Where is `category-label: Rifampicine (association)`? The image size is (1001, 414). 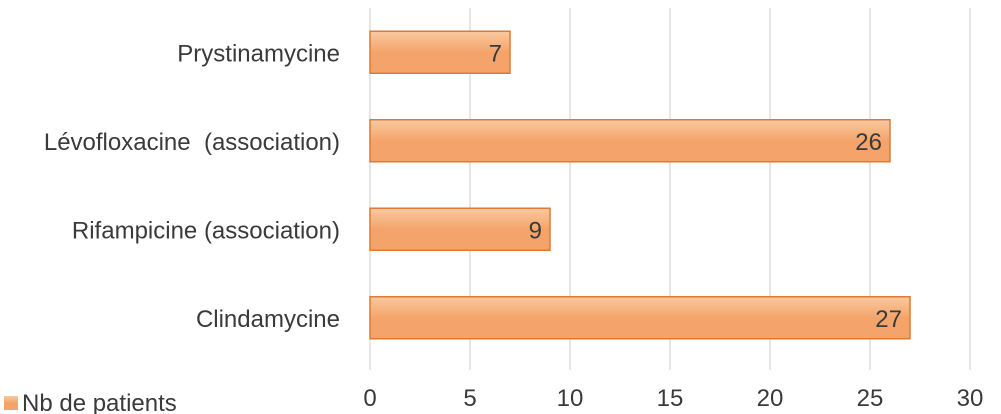
category-label: Rifampicine (association) is located at coordinates (206, 230).